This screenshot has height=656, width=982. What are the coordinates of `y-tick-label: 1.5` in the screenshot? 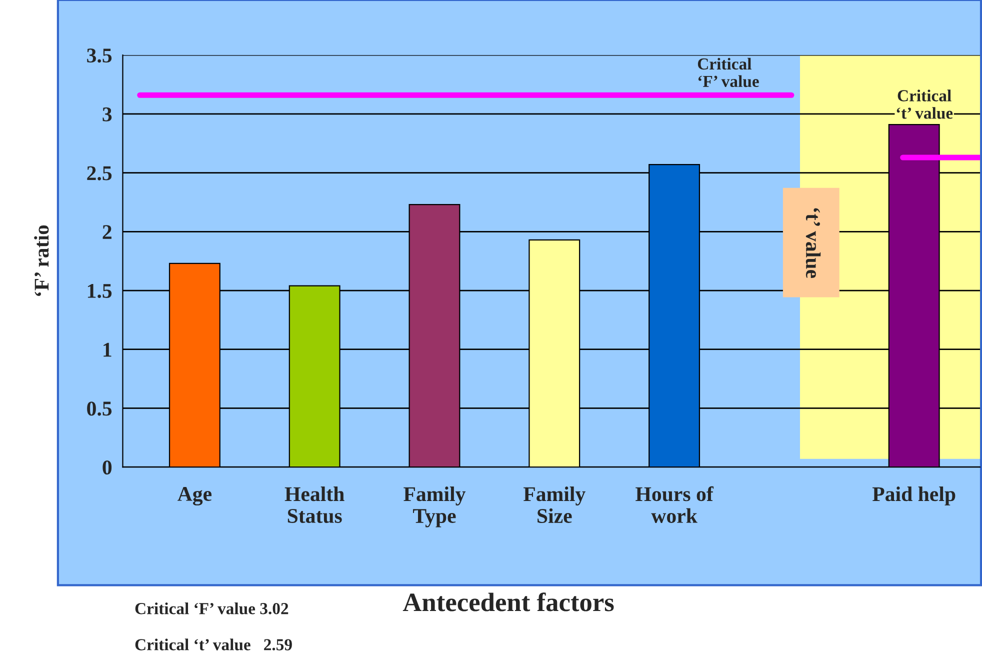 It's located at (100, 291).